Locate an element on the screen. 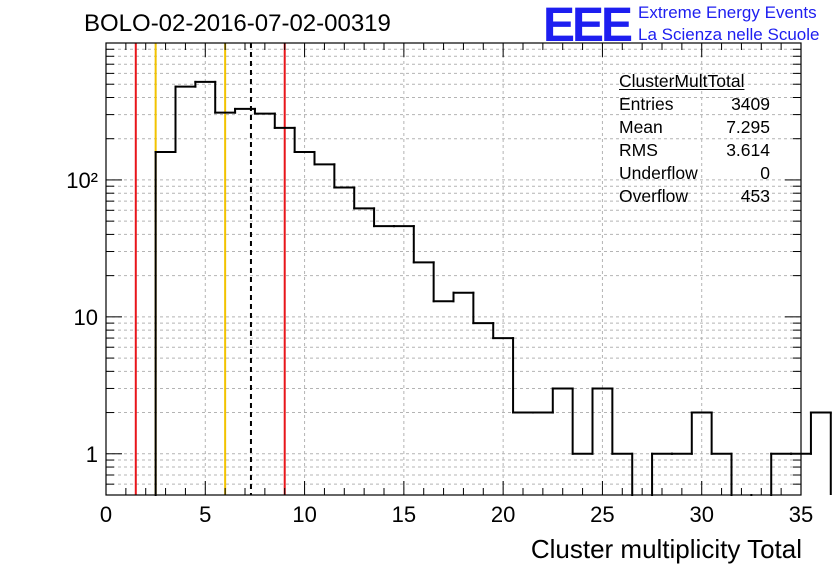 The height and width of the screenshot is (572, 836). x-tick-label: 25 is located at coordinates (602, 514).